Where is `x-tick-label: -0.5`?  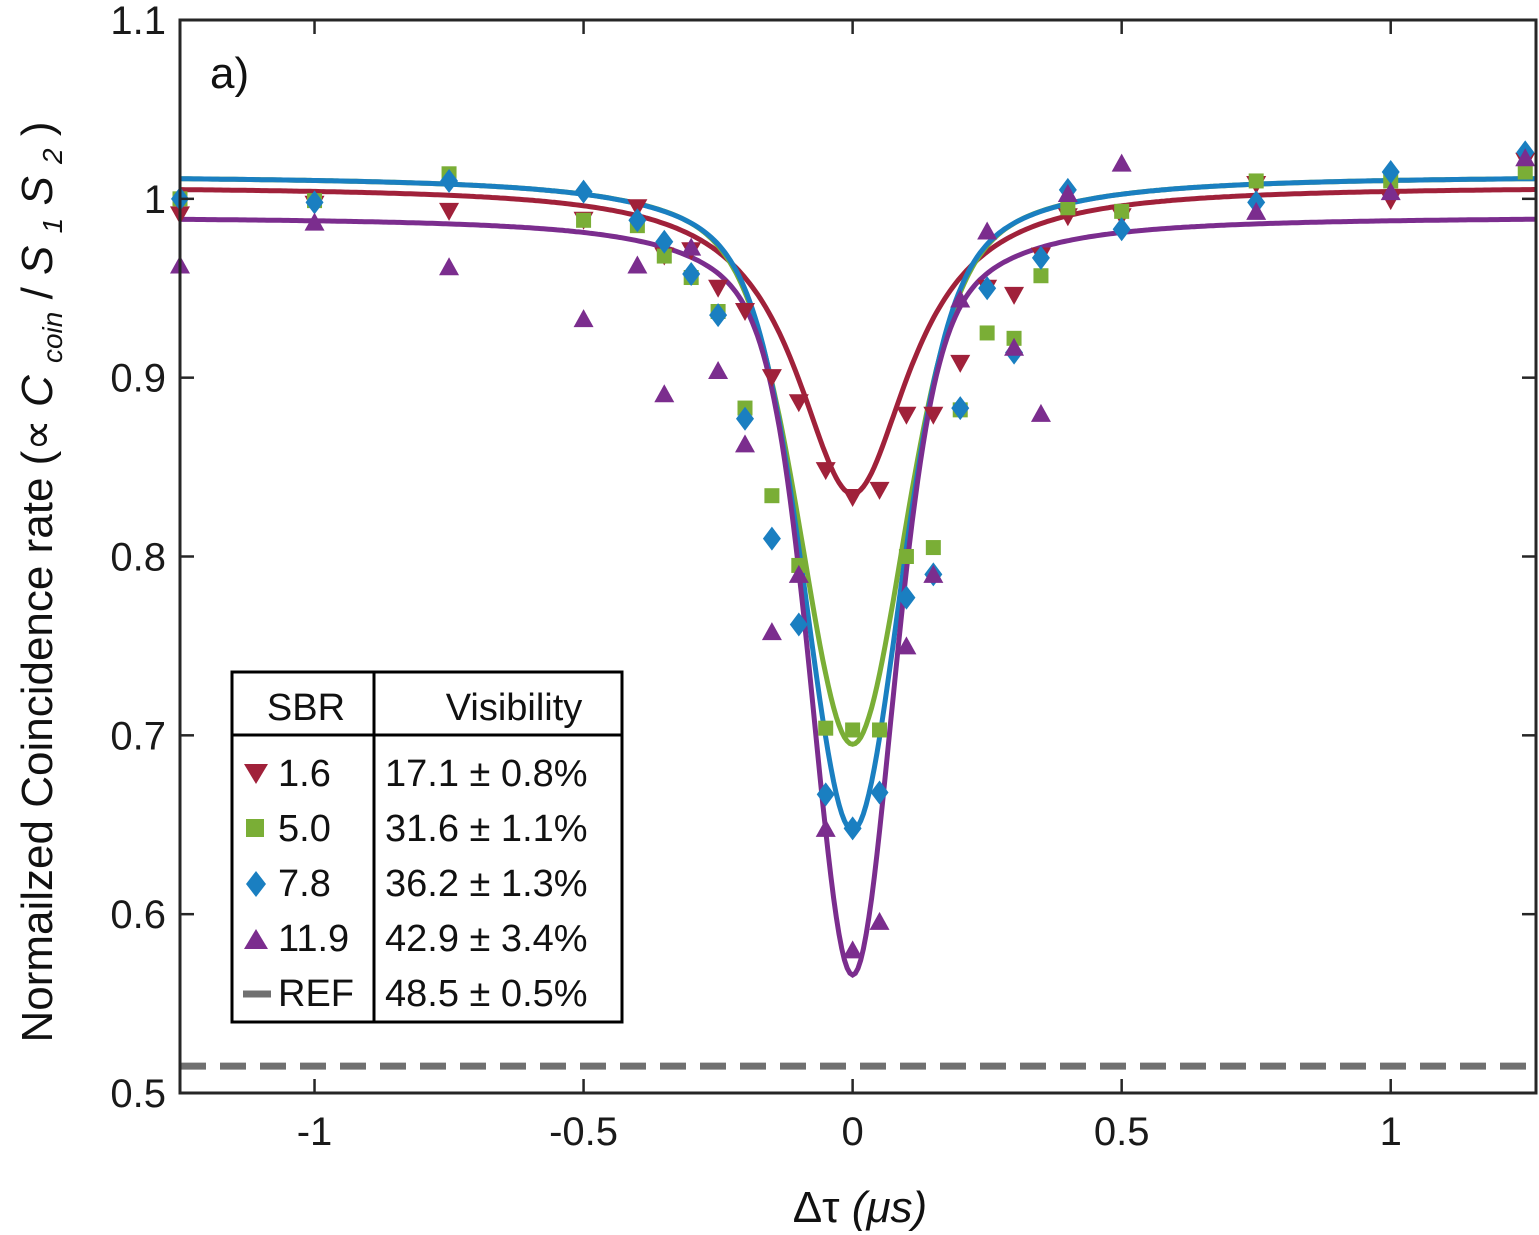 x-tick-label: -0.5 is located at coordinates (583, 1132).